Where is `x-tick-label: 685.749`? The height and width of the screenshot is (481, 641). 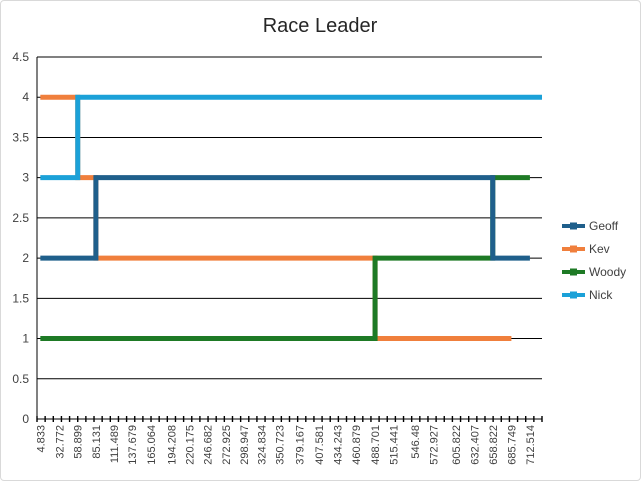 x-tick-label: 685.749 is located at coordinates (512, 445).